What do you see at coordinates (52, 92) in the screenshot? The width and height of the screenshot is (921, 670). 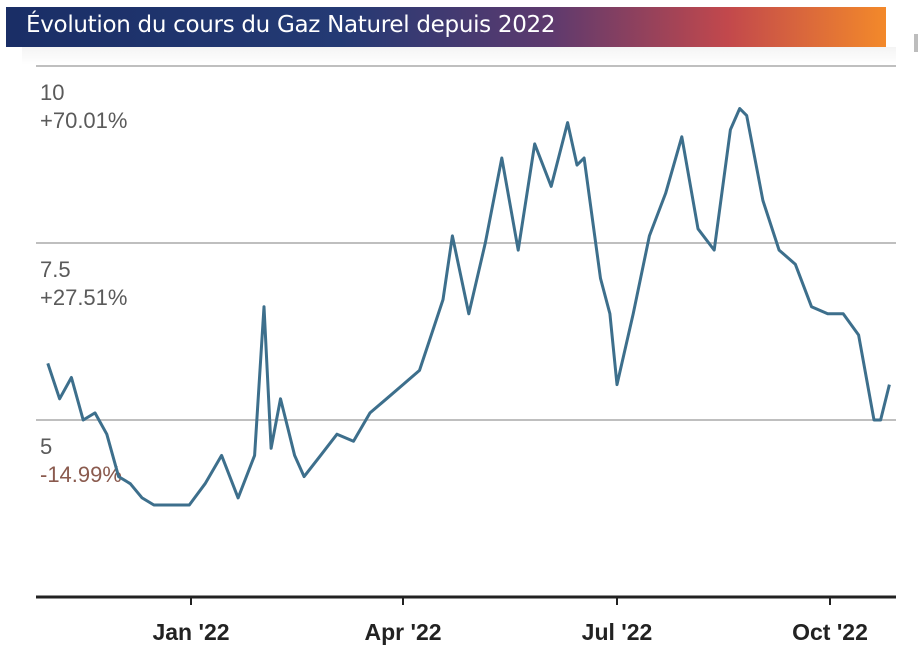 I see `y-tick-label-0: 10` at bounding box center [52, 92].